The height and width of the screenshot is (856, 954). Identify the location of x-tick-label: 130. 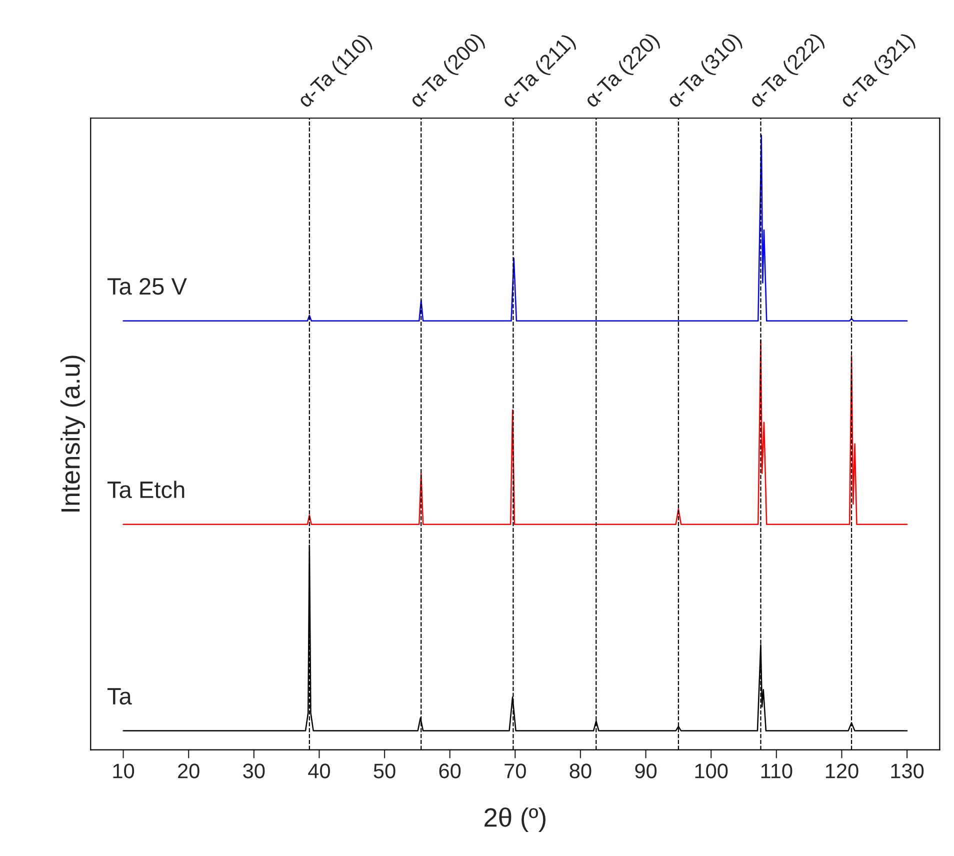
(907, 771).